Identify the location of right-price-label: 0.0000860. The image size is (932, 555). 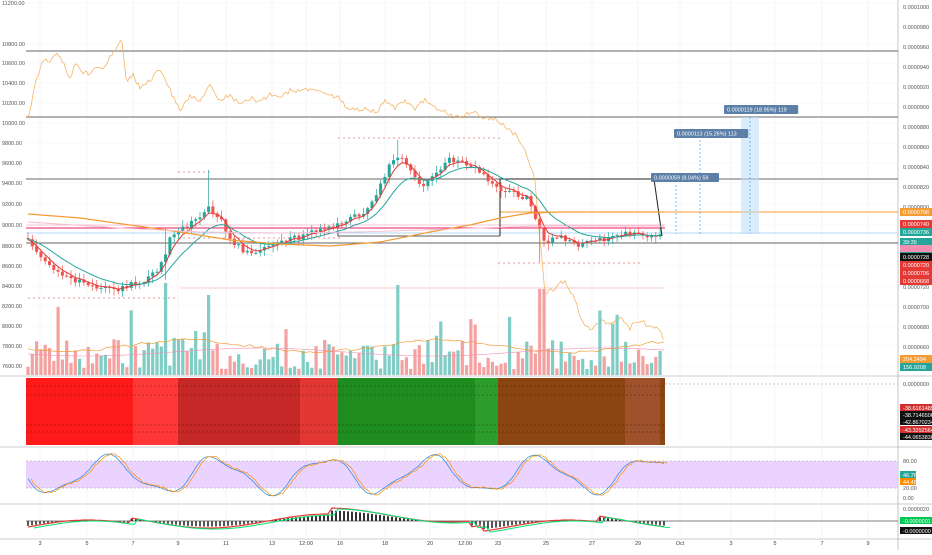
(916, 148).